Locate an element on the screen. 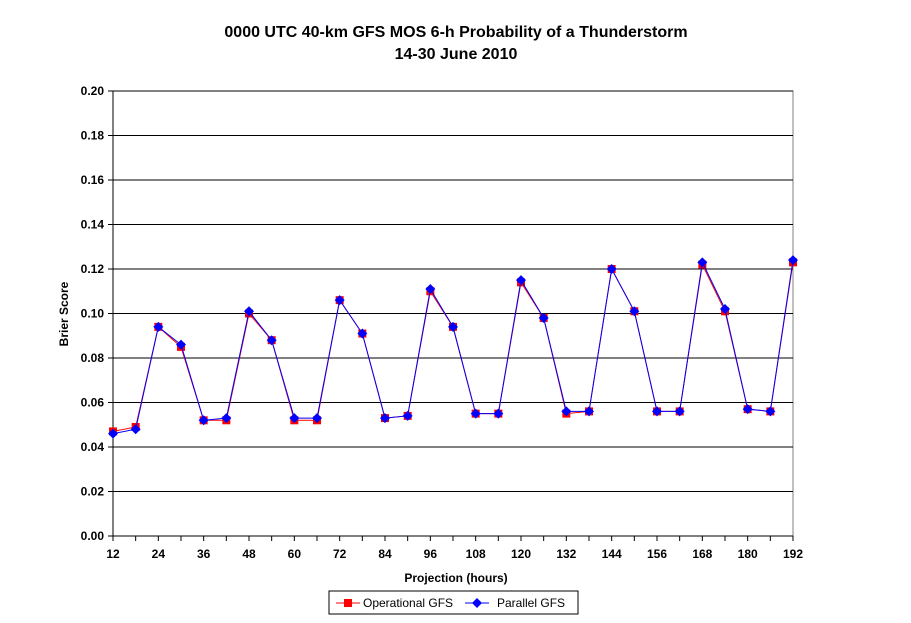 Image resolution: width=911 pixels, height=623 pixels. y-tick-label: 0.04 is located at coordinates (93, 447).